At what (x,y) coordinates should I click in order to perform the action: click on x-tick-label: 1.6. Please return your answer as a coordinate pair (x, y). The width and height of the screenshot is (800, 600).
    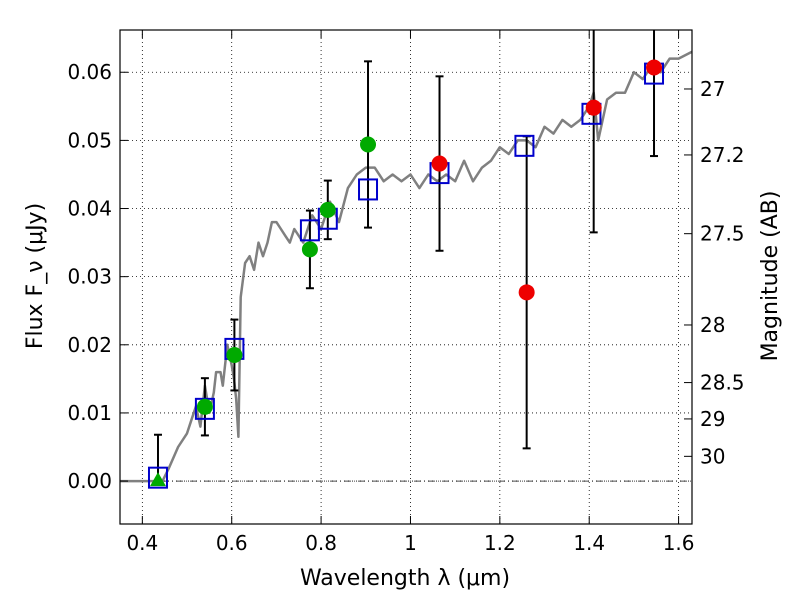
    Looking at the image, I should click on (679, 543).